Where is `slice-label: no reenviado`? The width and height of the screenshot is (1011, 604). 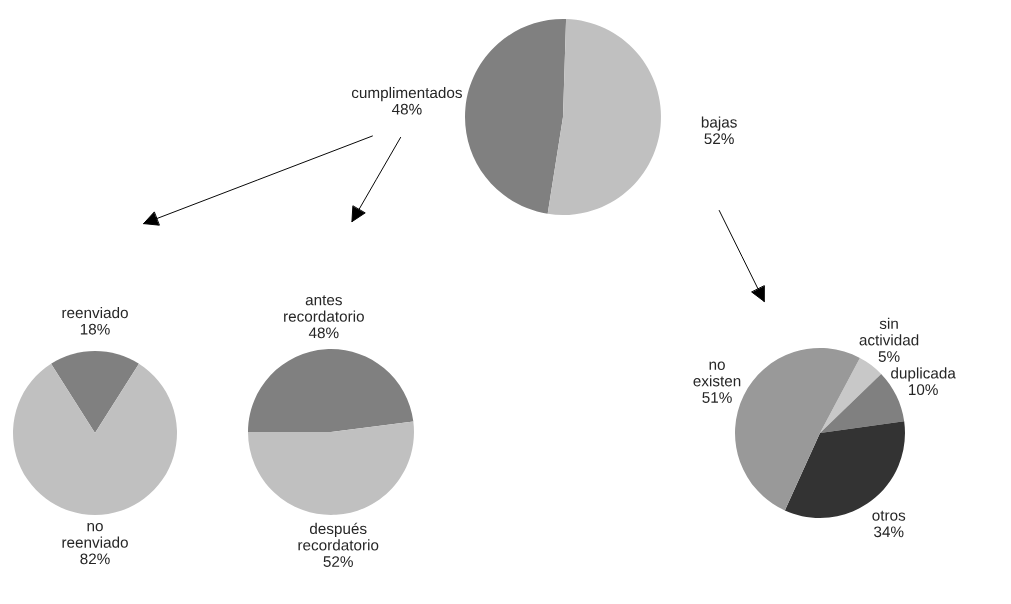 slice-label: no reenviado is located at coordinates (95, 535).